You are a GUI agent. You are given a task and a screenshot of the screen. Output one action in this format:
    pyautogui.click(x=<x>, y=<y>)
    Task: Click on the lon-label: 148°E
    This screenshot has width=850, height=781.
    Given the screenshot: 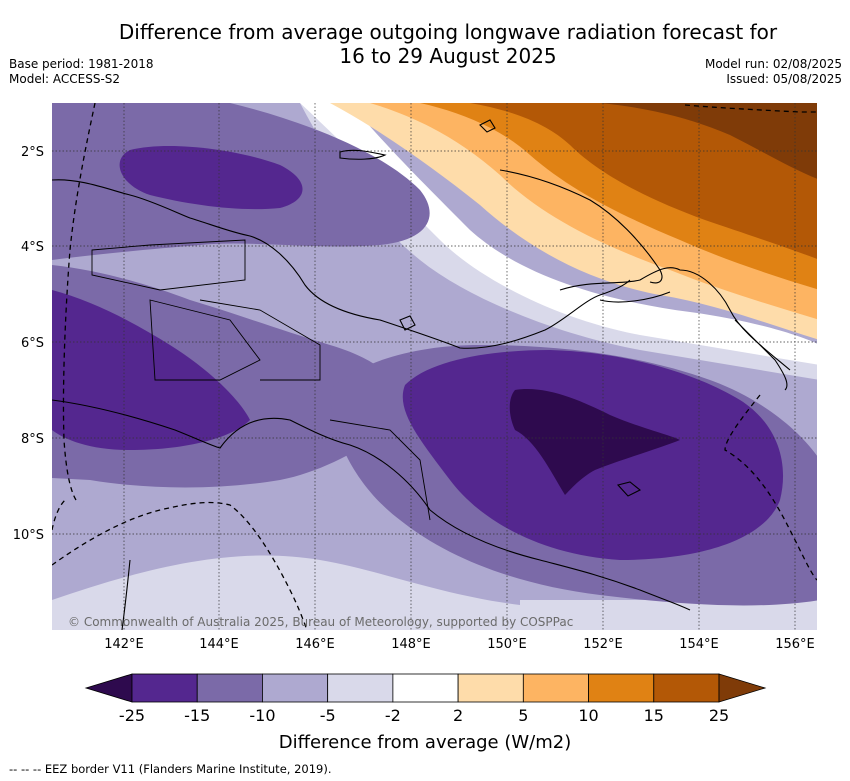 What is the action you would take?
    pyautogui.click(x=411, y=644)
    